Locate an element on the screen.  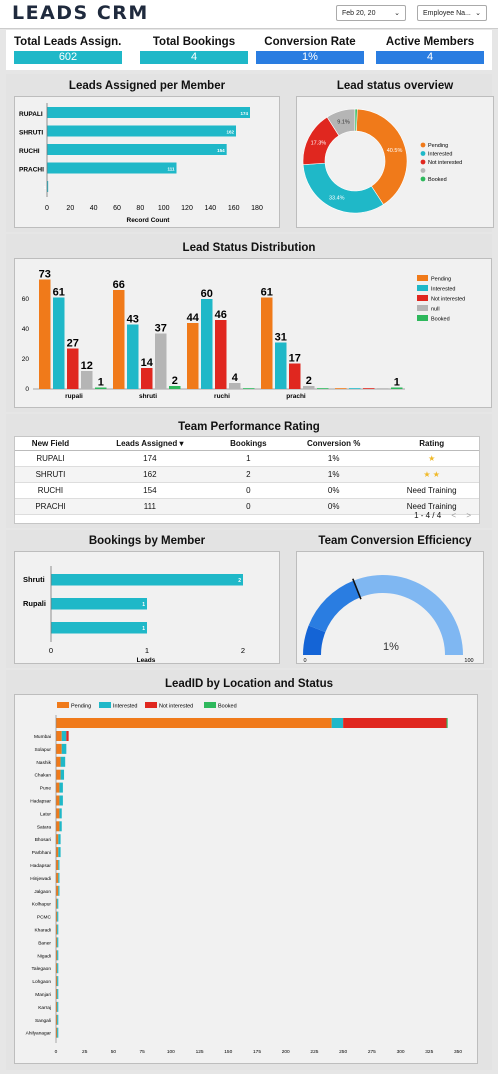
column-header-name: New Field is located at coordinates (50, 444).